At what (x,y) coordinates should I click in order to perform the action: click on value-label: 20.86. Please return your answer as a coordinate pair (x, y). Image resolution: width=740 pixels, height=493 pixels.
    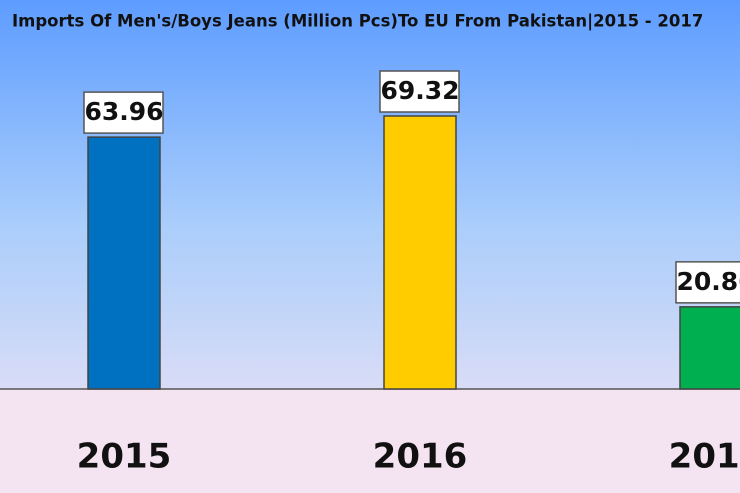
    Looking at the image, I should click on (708, 281).